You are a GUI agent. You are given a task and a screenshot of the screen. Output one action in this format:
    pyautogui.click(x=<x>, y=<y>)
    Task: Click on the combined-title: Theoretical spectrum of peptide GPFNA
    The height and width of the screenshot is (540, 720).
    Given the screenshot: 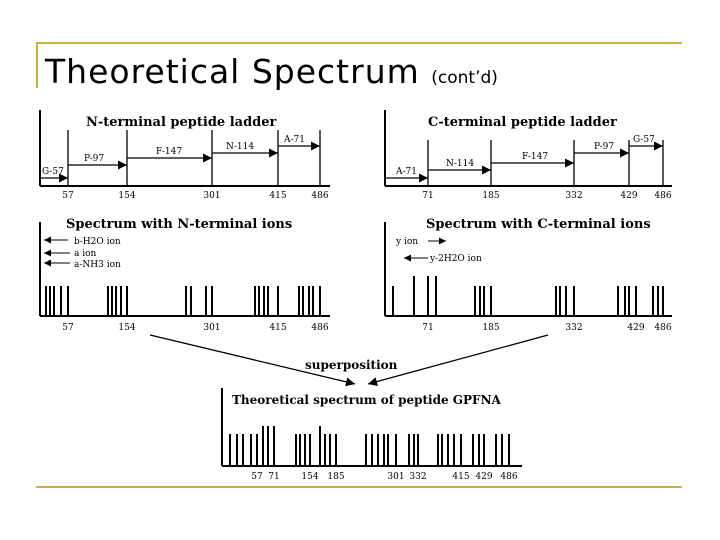 What is the action you would take?
    pyautogui.click(x=367, y=400)
    